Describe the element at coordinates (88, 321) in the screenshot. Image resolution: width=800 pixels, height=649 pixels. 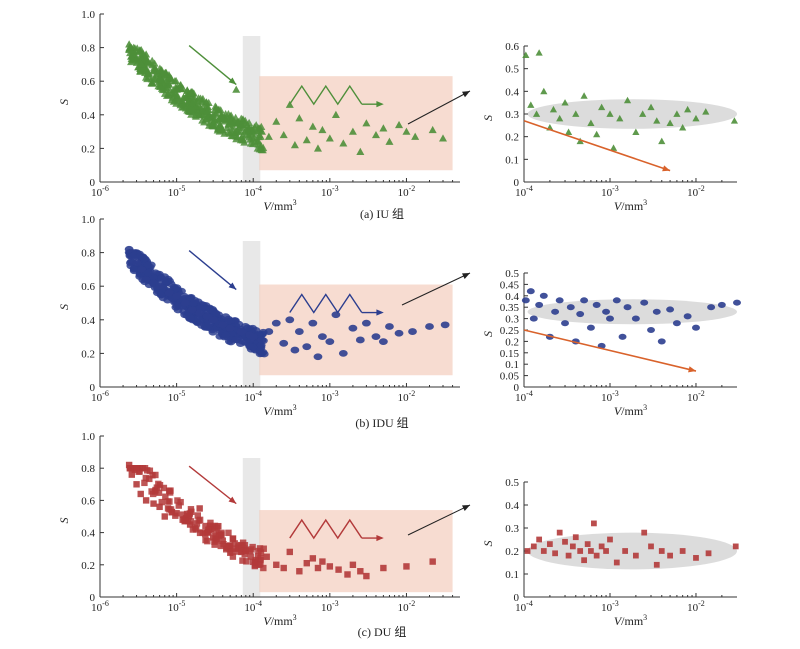
I see `y-tick-label: 0.4` at that location.